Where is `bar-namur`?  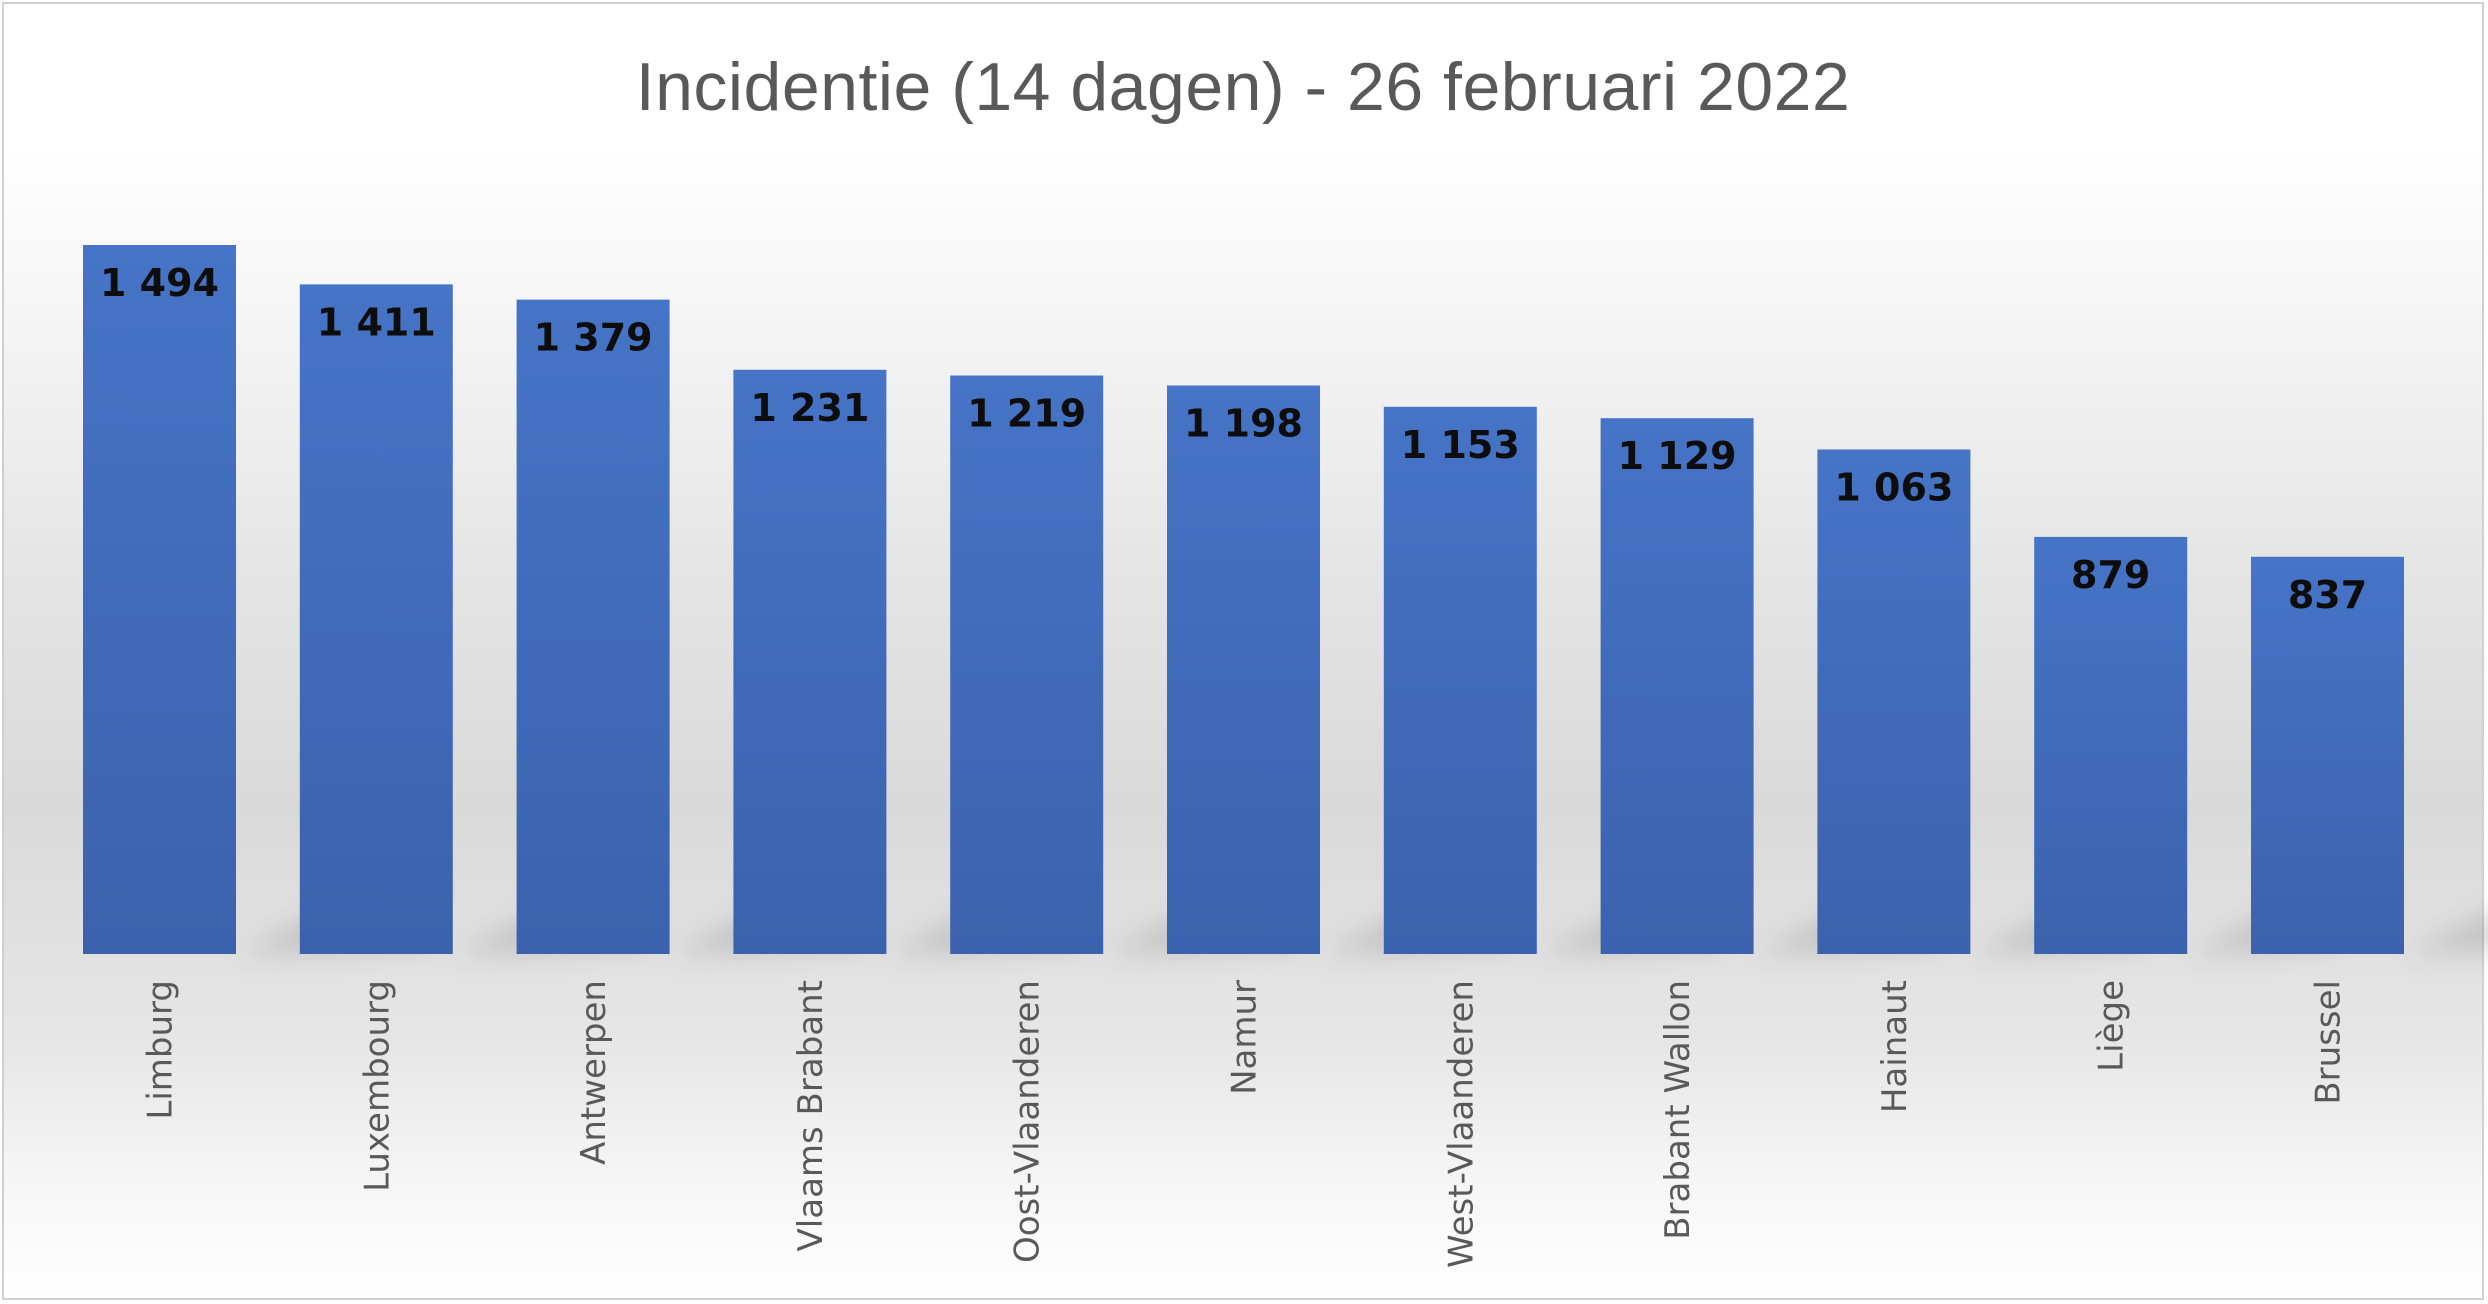 bar-namur is located at coordinates (1243, 669).